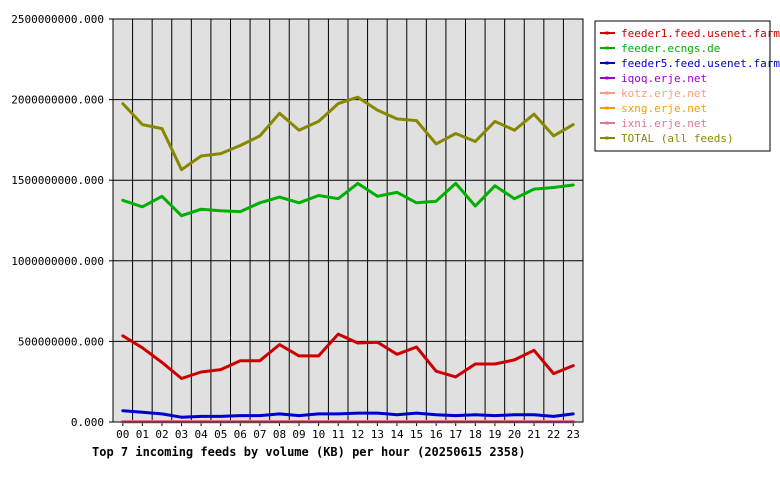  I want to click on y-tick-label: 0.000, so click(87, 422).